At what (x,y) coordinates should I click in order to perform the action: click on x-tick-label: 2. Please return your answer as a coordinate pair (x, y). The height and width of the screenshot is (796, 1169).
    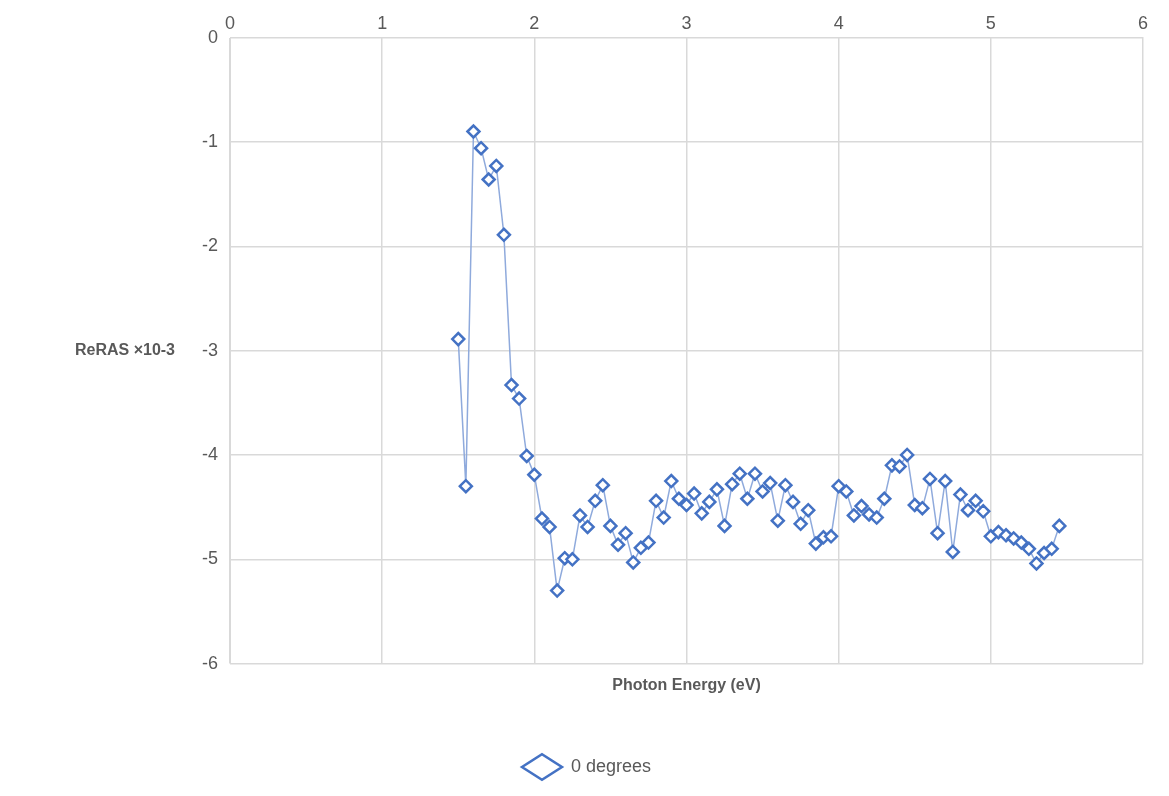
    Looking at the image, I should click on (534, 22).